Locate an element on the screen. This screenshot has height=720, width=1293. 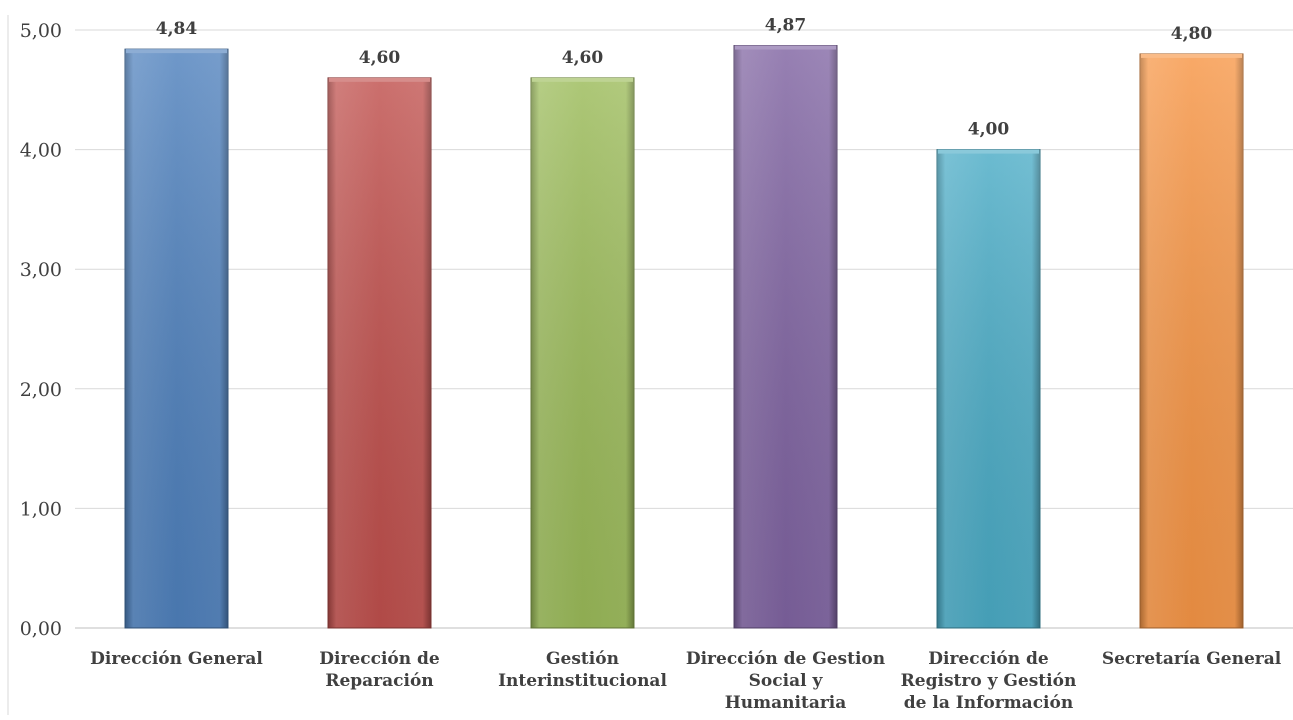
x-tick-label: Dirección de Gestion Social y Humanitaria is located at coordinates (785, 681).